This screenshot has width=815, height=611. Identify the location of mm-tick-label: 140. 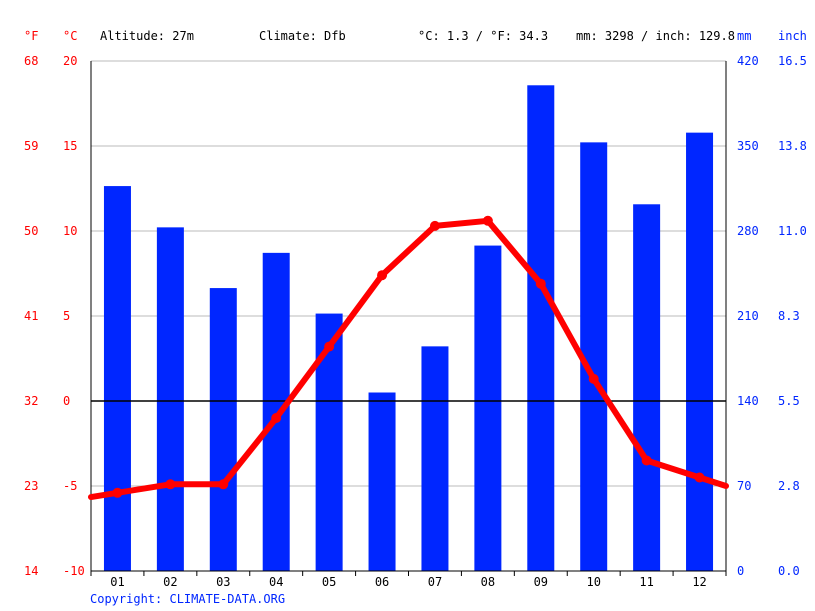
(748, 401).